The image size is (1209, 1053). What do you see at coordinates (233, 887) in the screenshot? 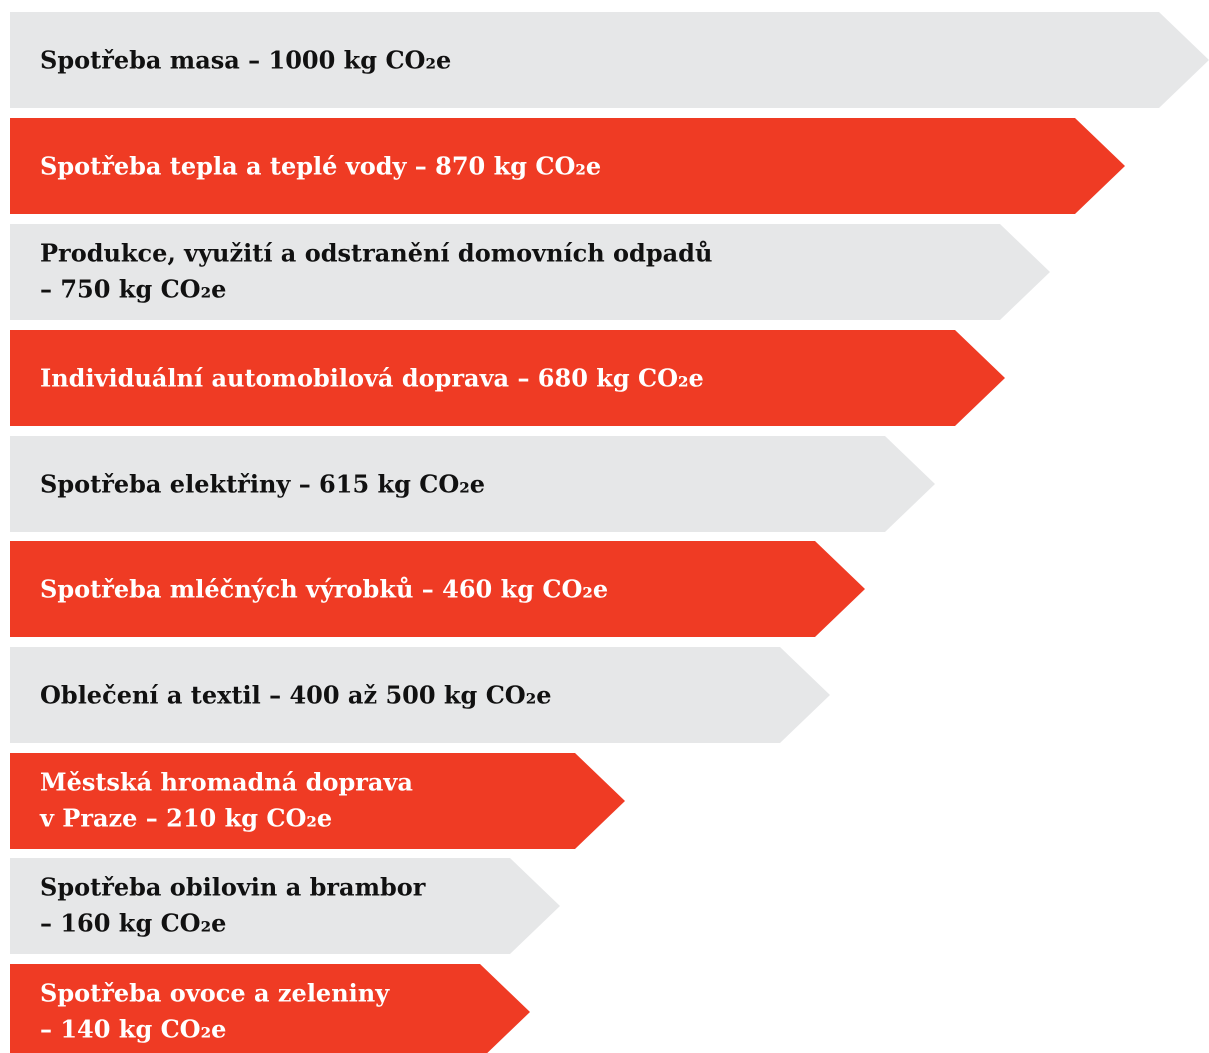
I see `arrow-label: Spotřeba obilovin a brambor` at bounding box center [233, 887].